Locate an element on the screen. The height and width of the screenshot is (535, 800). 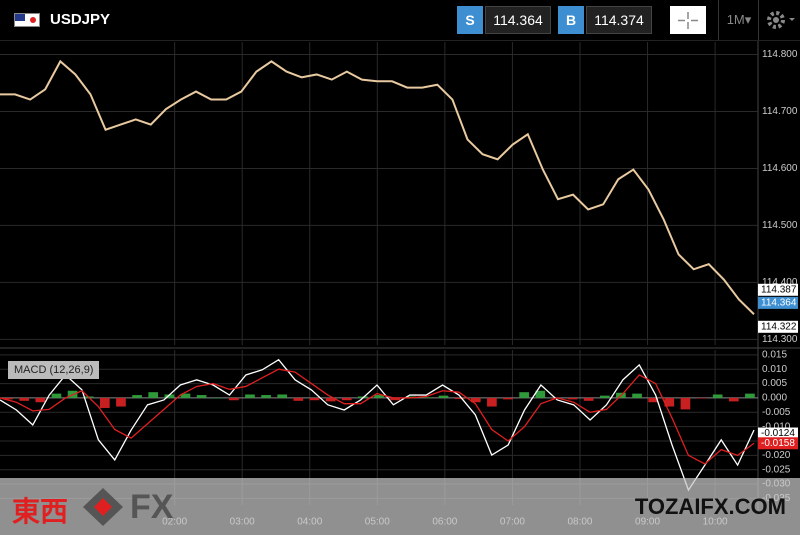
value-marker-label: 114.364 is located at coordinates (779, 303).